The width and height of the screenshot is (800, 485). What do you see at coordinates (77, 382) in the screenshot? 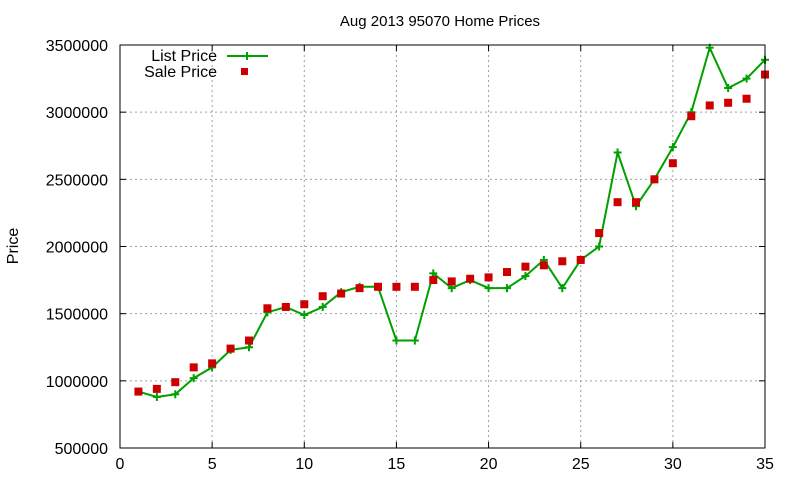
I see `y-tick-label: 1000000` at bounding box center [77, 382].